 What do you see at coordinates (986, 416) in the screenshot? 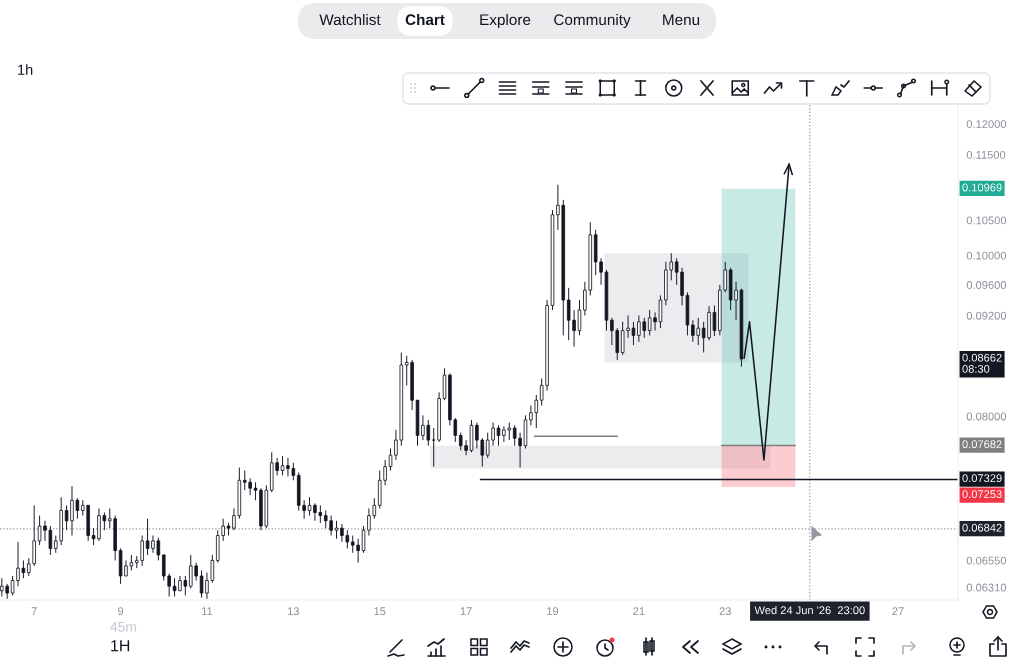
I see `y-tick-label: 0.08000` at bounding box center [986, 416].